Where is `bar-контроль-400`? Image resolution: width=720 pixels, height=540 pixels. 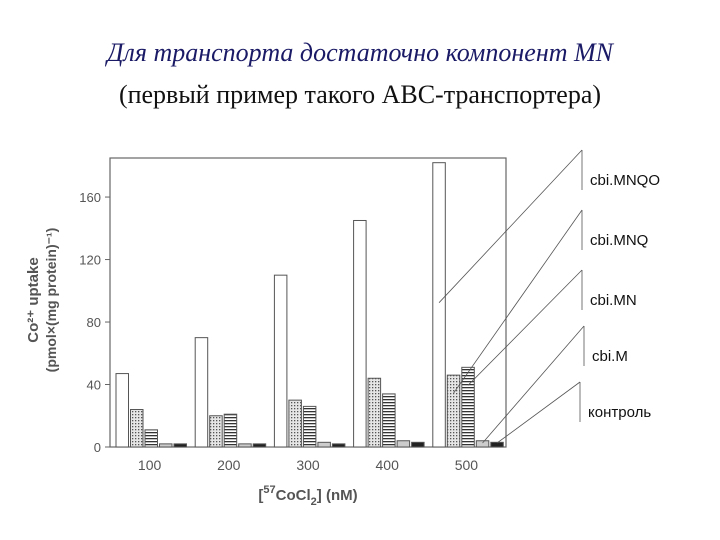 bar-контроль-400 is located at coordinates (418, 444).